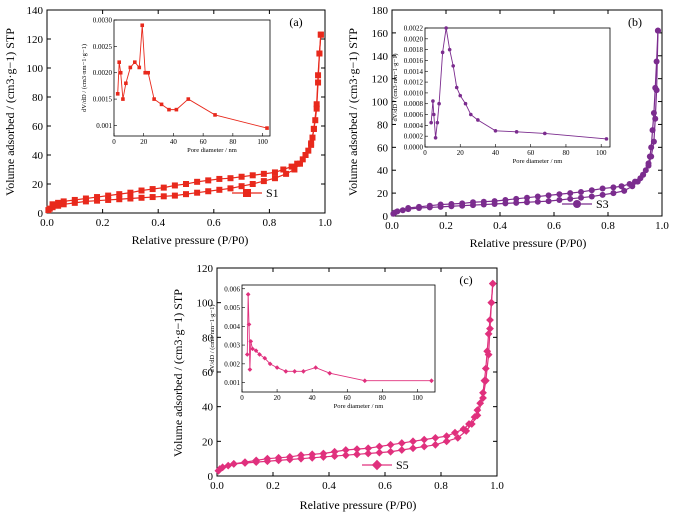  Describe the element at coordinates (380, 11) in the screenshot. I see `y-tick-label: 180` at that location.